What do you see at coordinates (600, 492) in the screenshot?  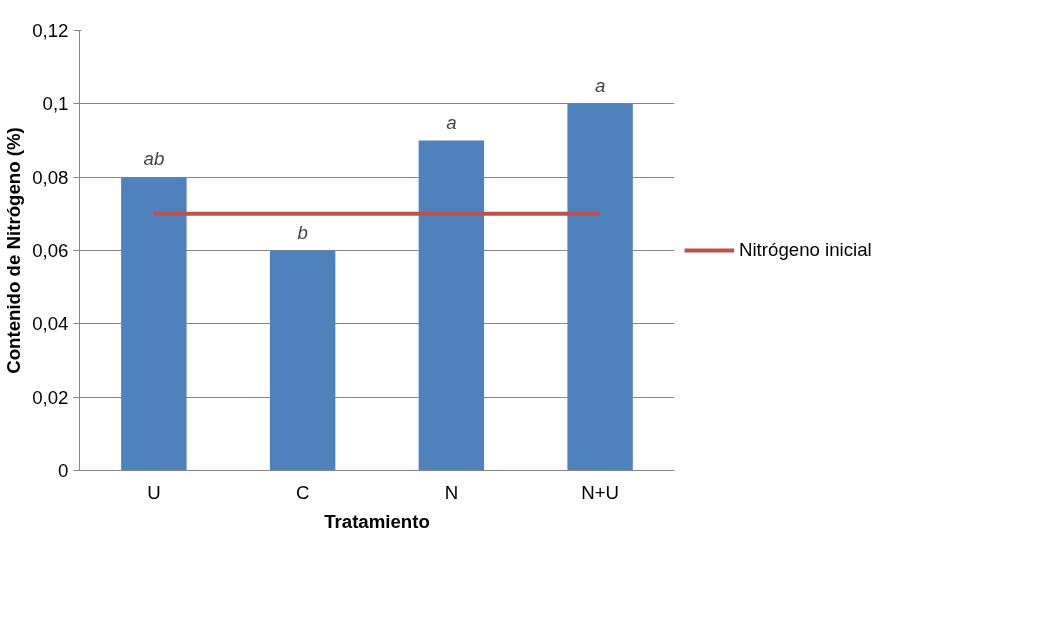 I see `x-tick-label: N+U` at bounding box center [600, 492].